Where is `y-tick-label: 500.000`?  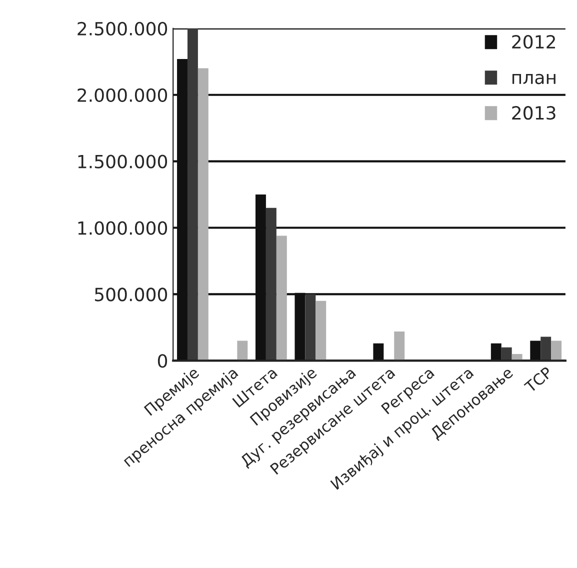
y-tick-label: 500.000 is located at coordinates (131, 295).